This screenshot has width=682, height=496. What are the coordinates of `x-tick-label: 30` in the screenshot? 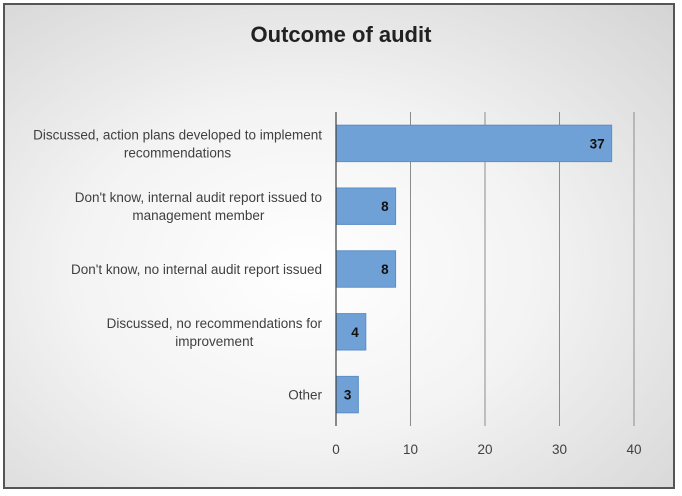 It's located at (559, 449).